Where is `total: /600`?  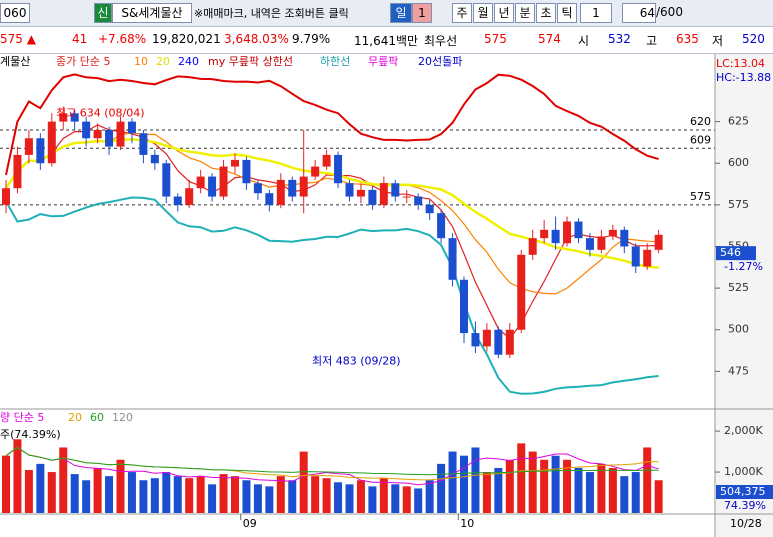 total: /600 is located at coordinates (669, 12).